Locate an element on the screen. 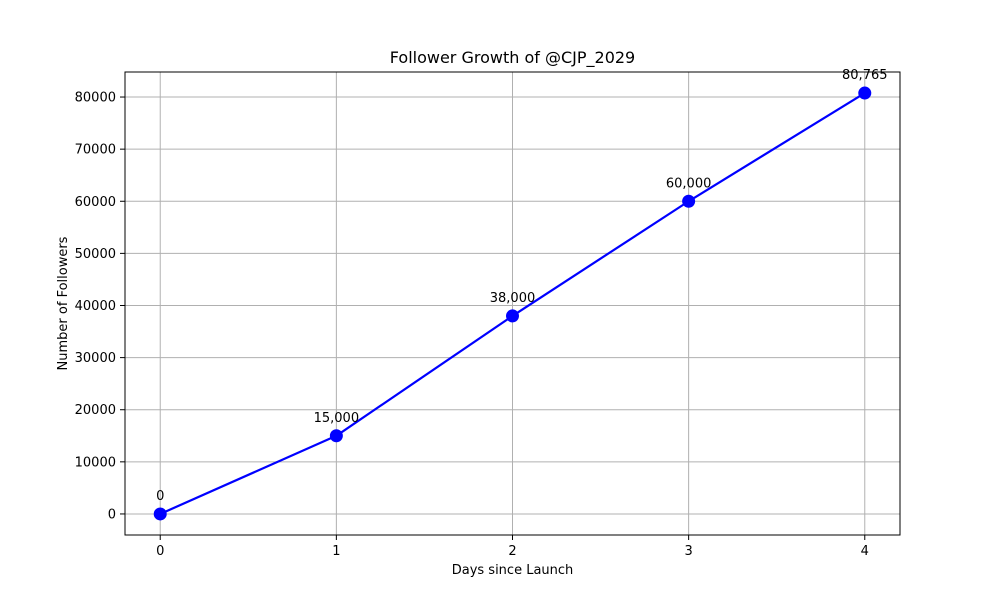 The height and width of the screenshot is (604, 1000). y-tick-label: 30000 is located at coordinates (95, 358).